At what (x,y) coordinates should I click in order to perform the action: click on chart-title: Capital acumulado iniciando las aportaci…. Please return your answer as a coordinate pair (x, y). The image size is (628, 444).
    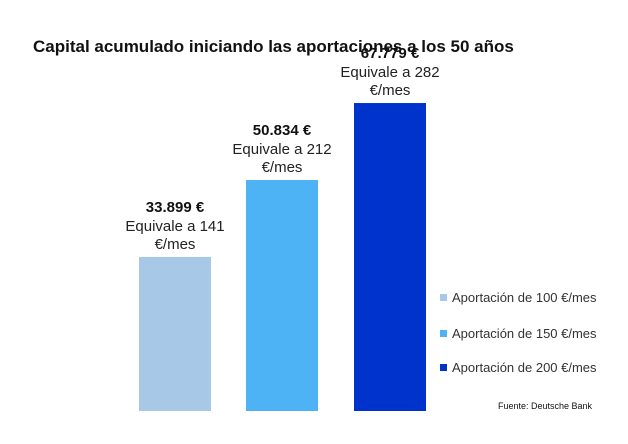
    Looking at the image, I should click on (273, 46).